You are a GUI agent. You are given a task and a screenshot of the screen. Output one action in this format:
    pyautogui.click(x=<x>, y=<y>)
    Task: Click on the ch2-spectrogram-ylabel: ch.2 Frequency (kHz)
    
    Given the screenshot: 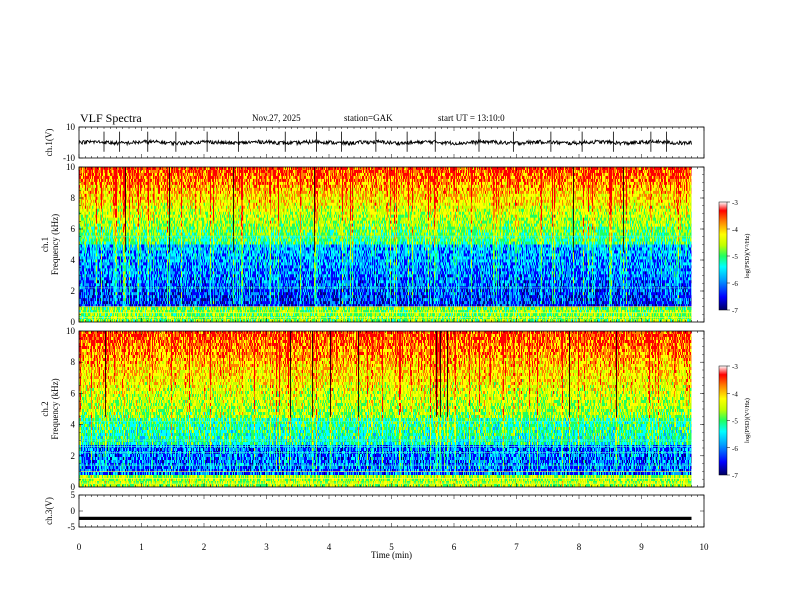 What is the action you would take?
    pyautogui.click(x=50, y=408)
    